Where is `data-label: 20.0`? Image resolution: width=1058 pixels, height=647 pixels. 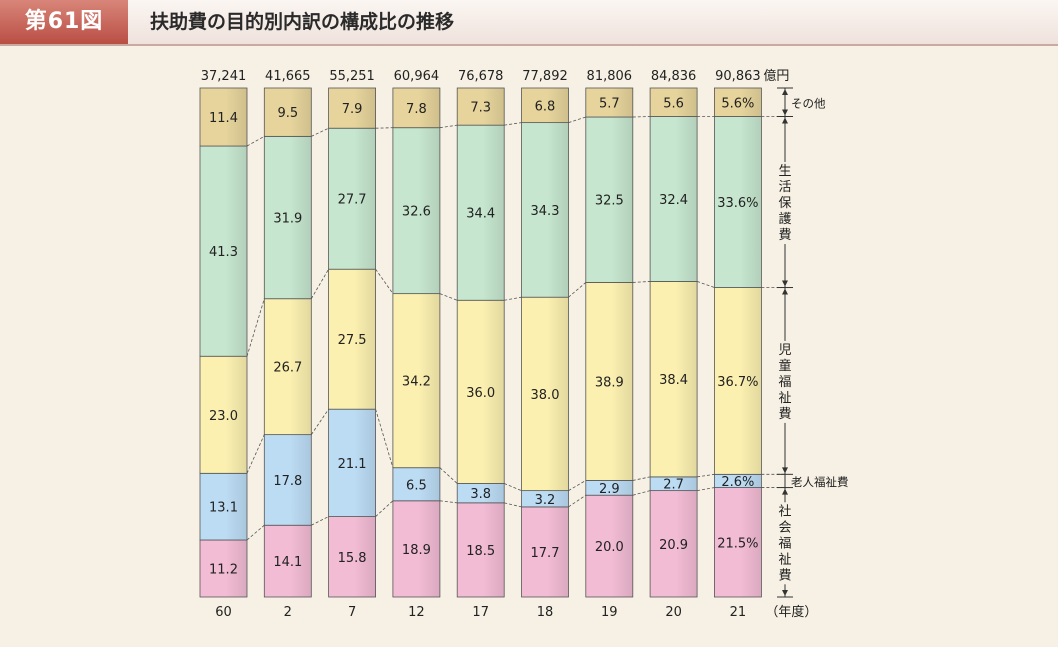 data-label: 20.0 is located at coordinates (609, 547).